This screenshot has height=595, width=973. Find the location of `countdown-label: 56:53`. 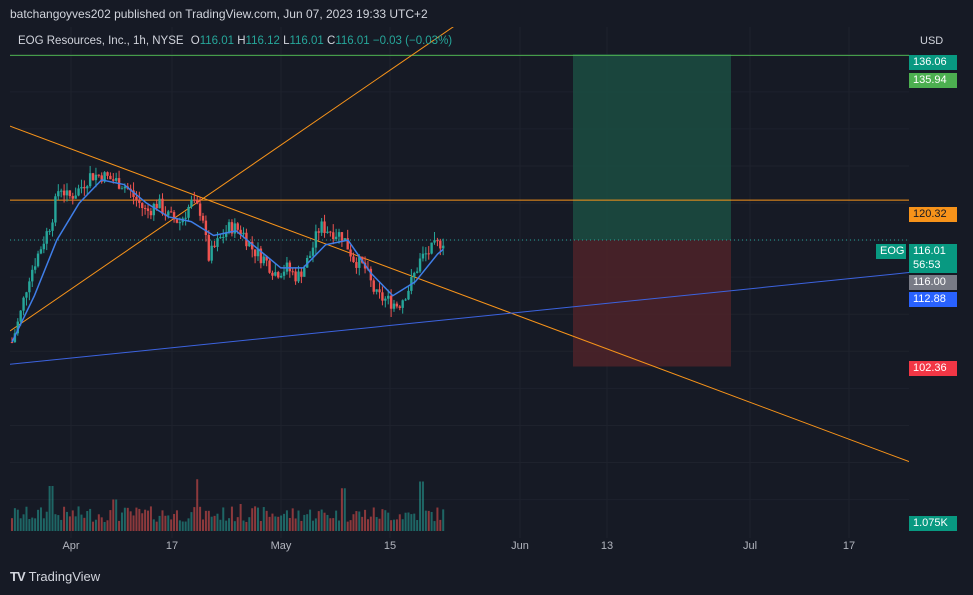

countdown-label: 56:53 is located at coordinates (933, 265).